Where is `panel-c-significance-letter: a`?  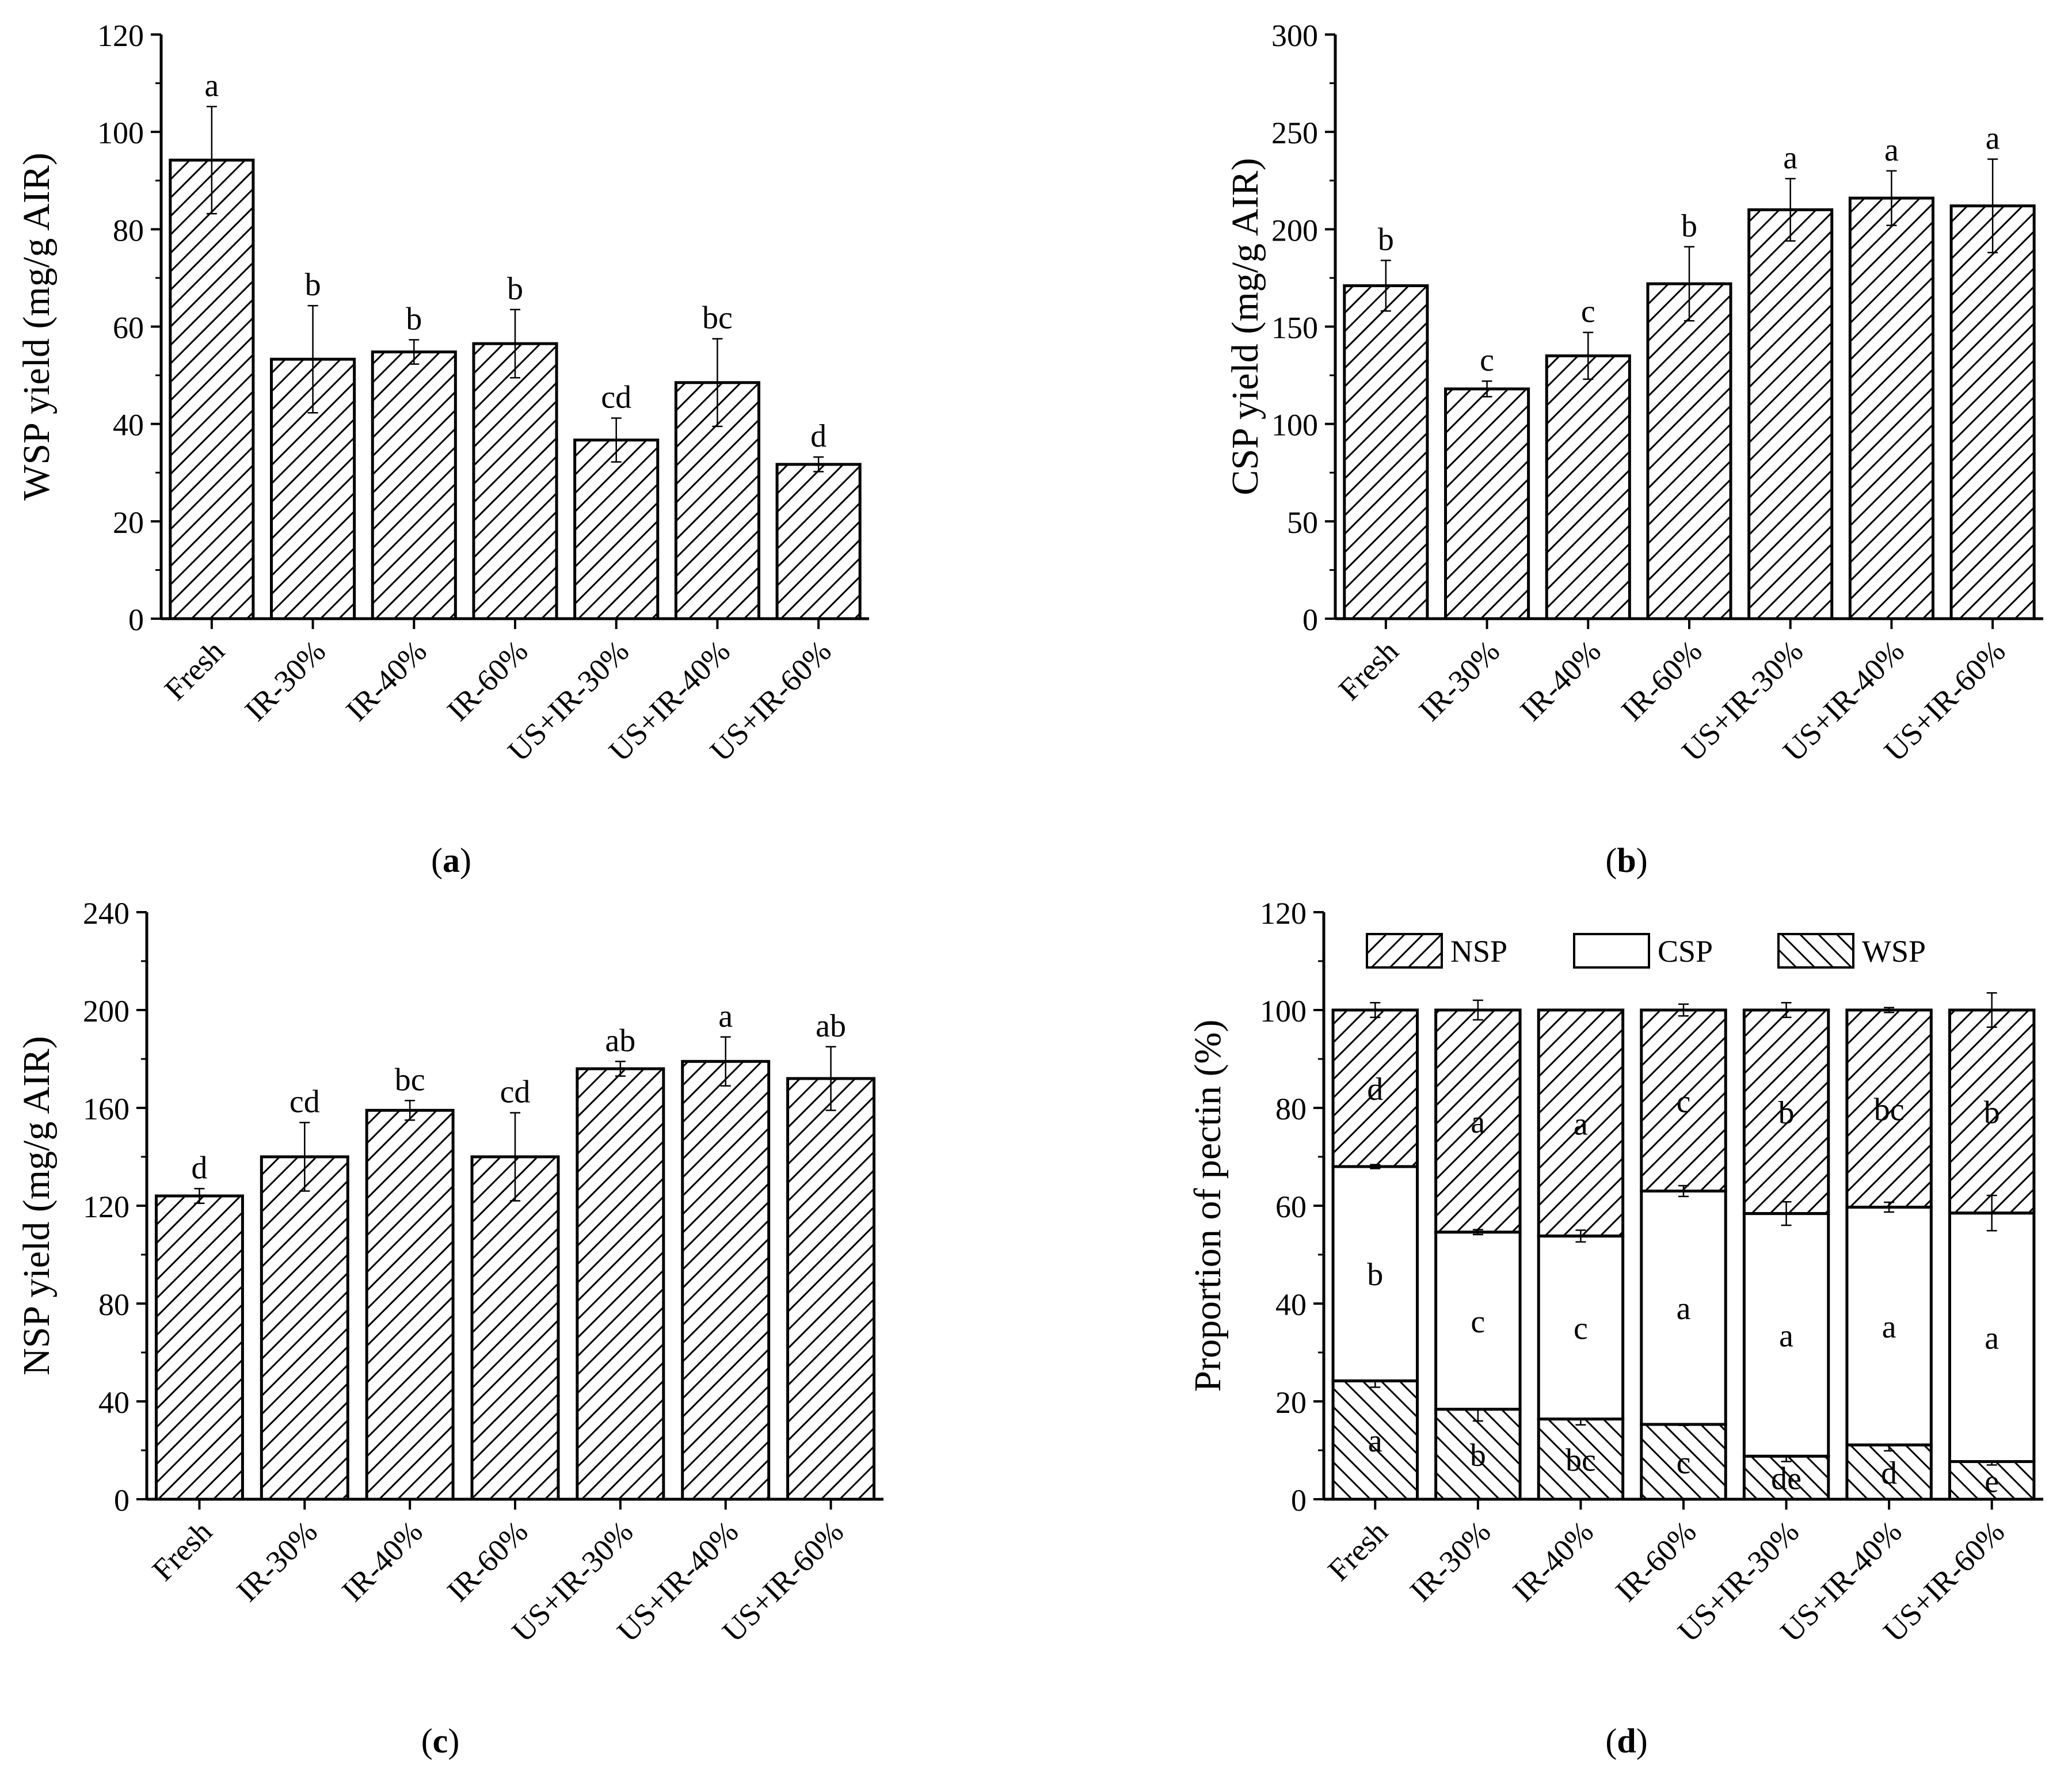
panel-c-significance-letter: a is located at coordinates (726, 1017).